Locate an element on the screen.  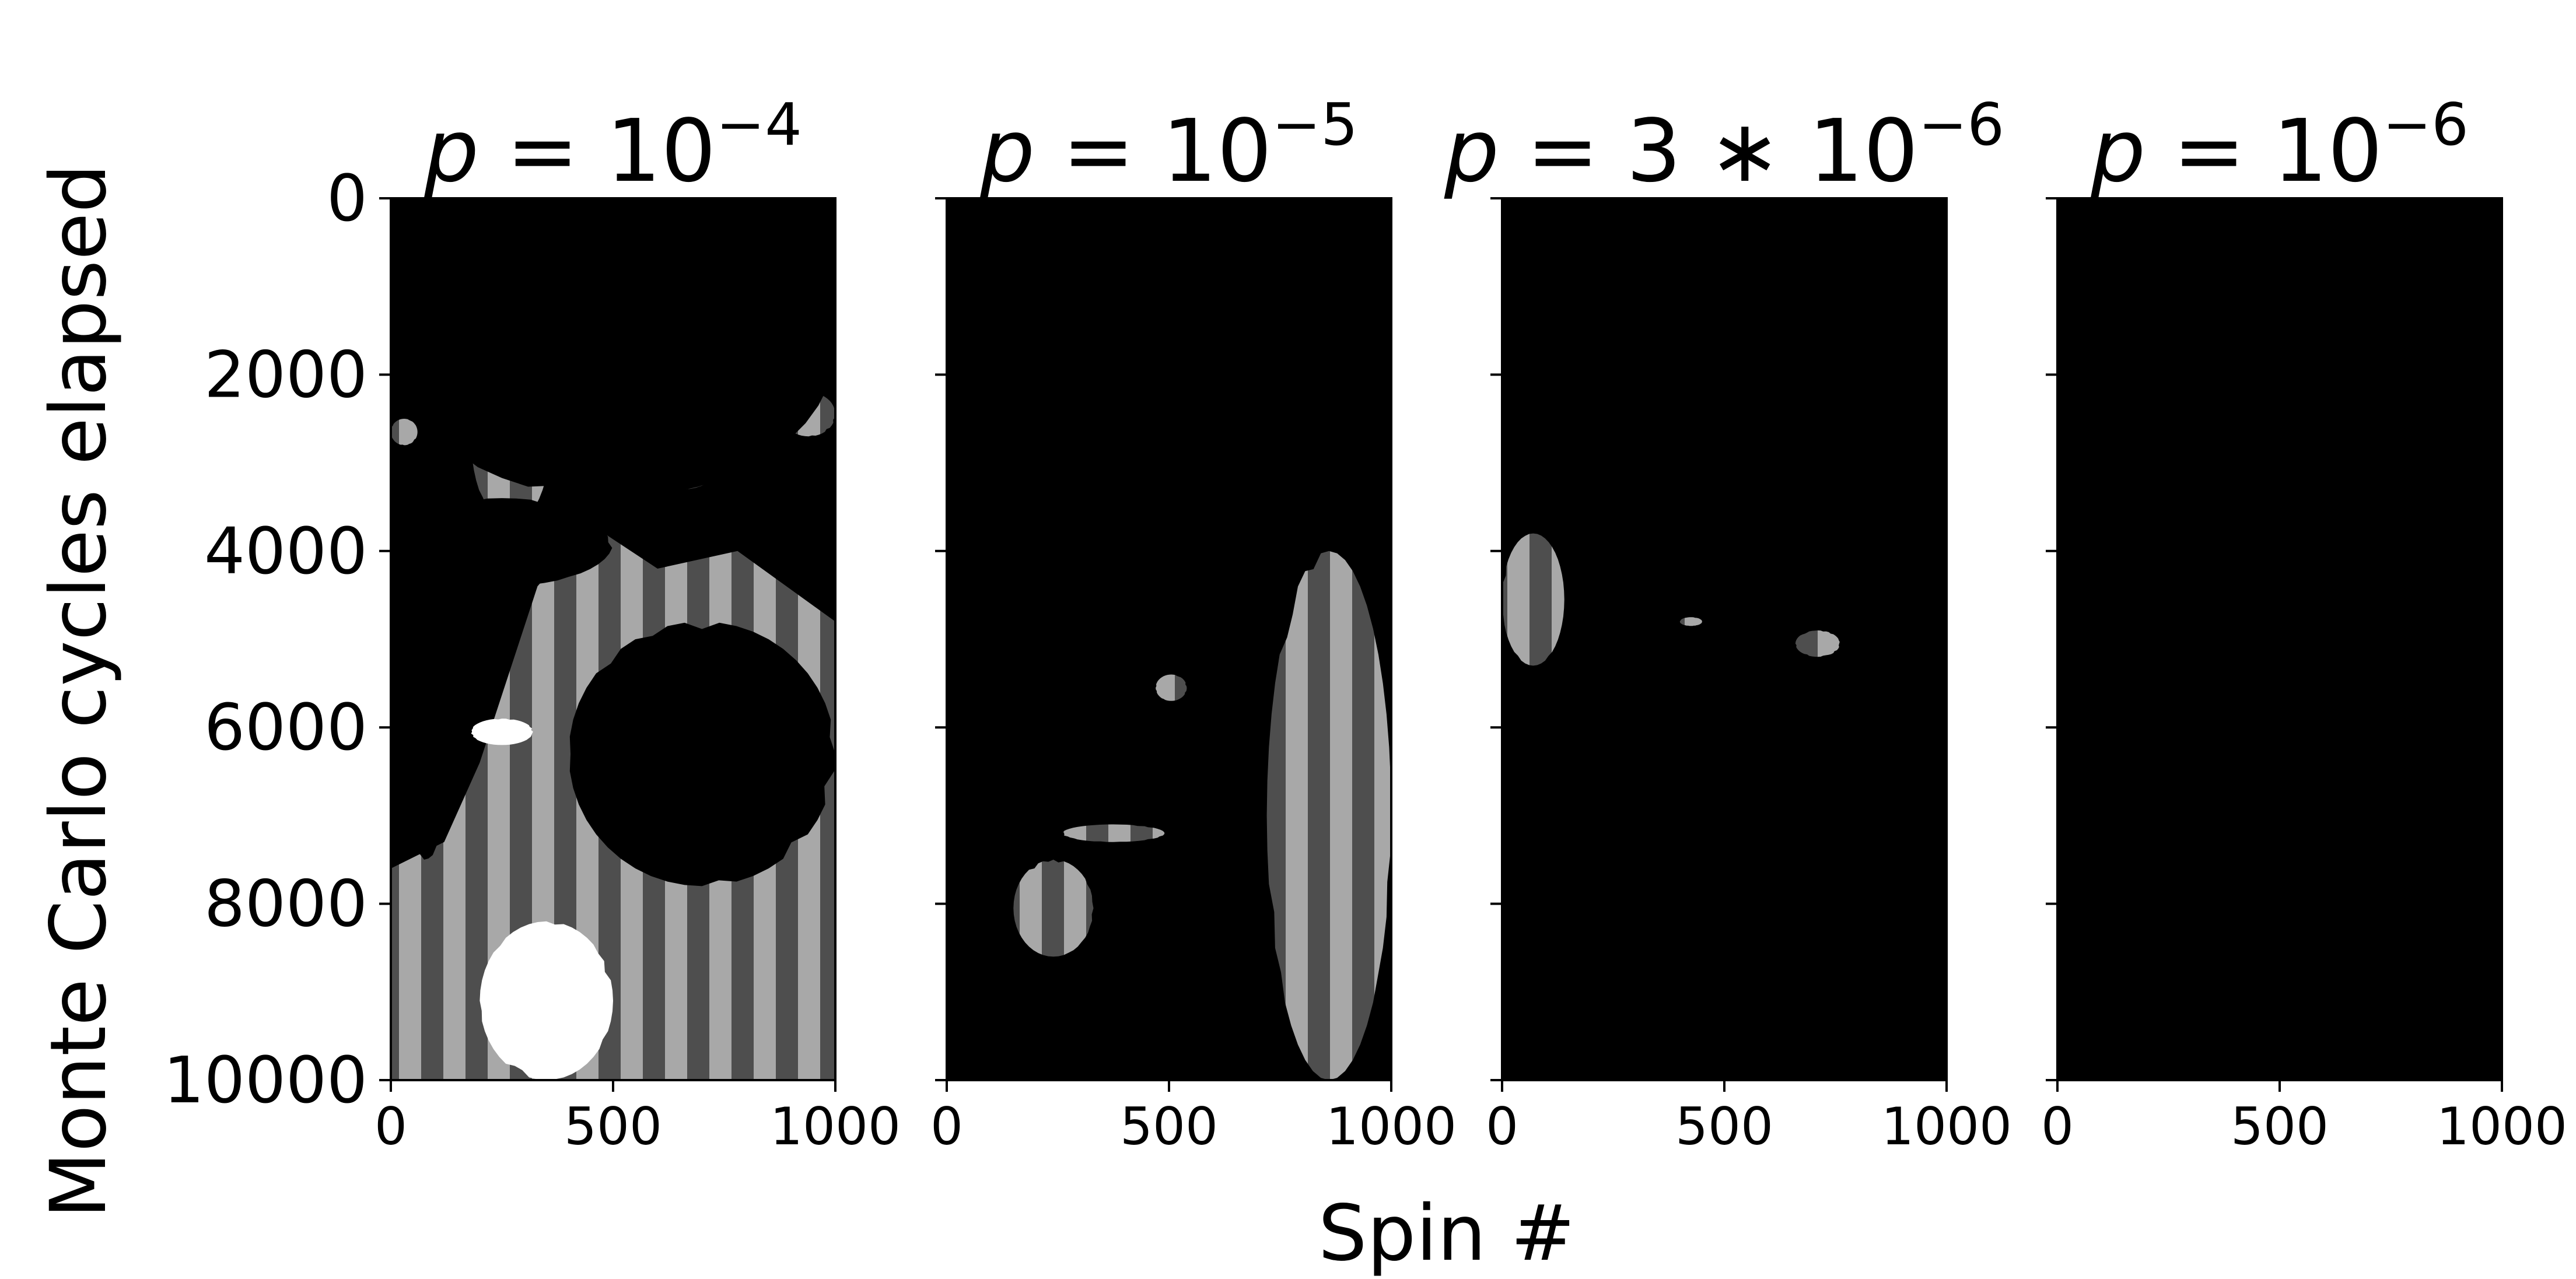
y-tick-label: 10000 is located at coordinates (265, 1080).